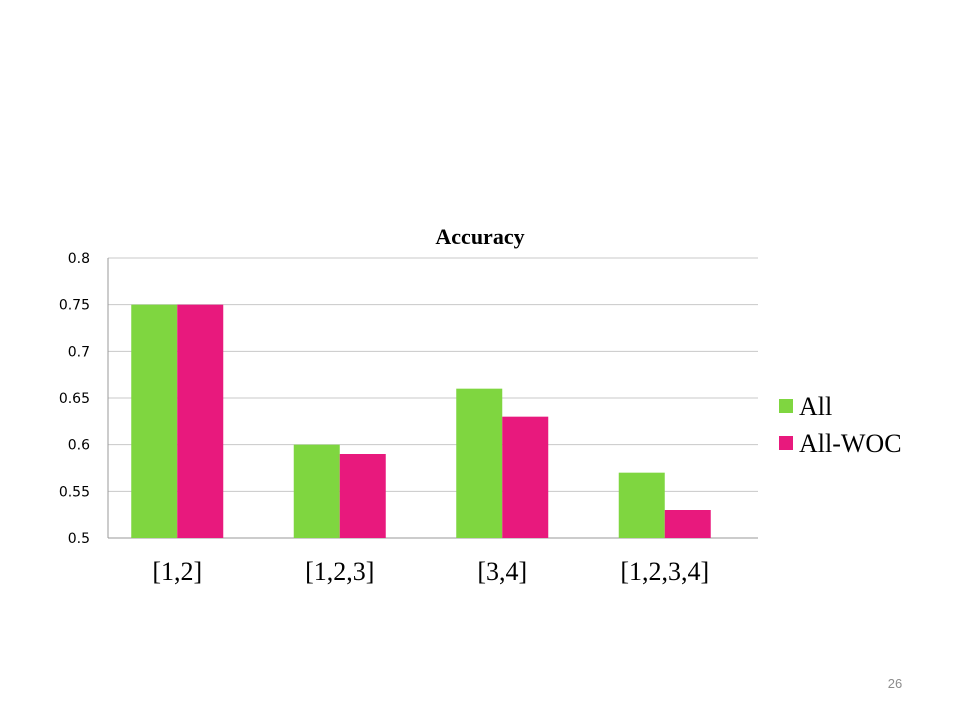 The width and height of the screenshot is (960, 720). Describe the element at coordinates (664, 571) in the screenshot. I see `x-tick-label: [1,2,3,4]` at that location.